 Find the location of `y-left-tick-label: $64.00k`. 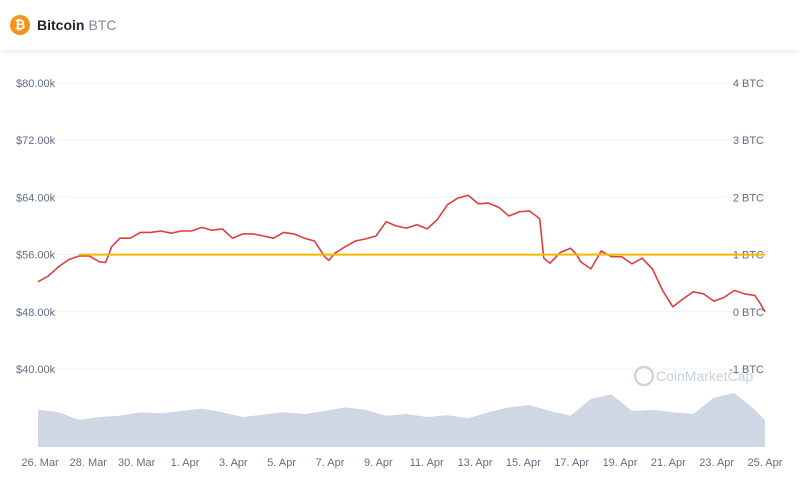

y-left-tick-label: $64.00k is located at coordinates (36, 198).